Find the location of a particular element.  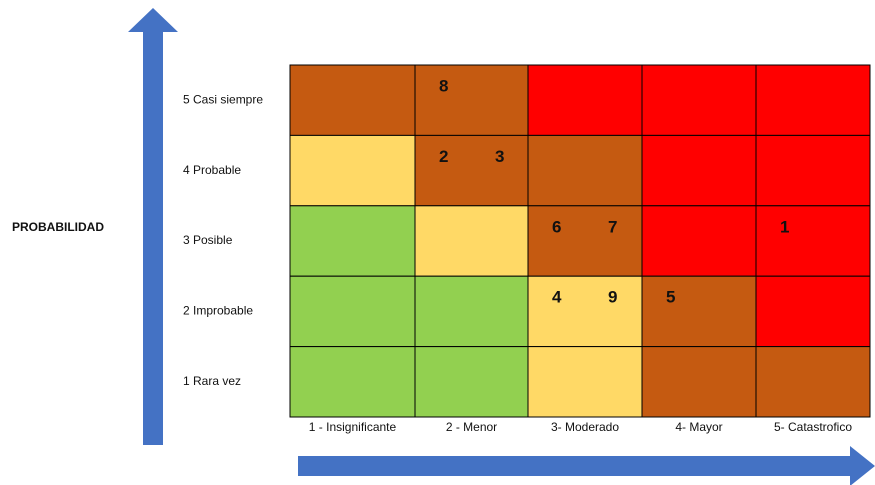

risk-item: 8 is located at coordinates (443, 85).